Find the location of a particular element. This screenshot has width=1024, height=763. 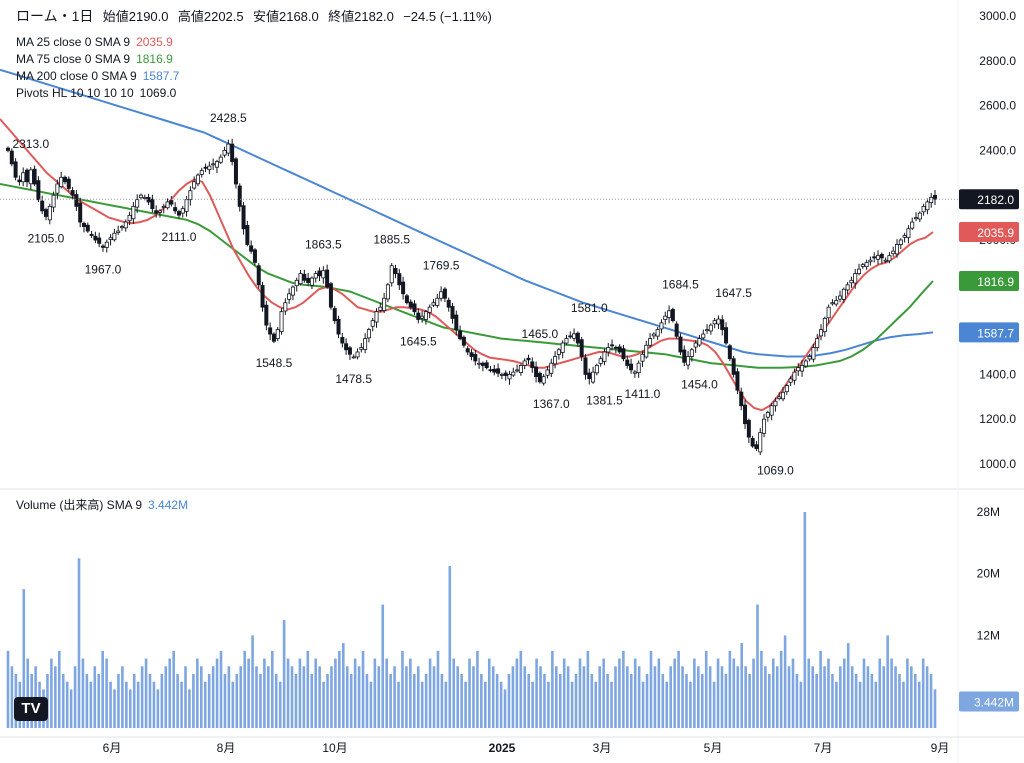

symbol-title: ローム・1日 is located at coordinates (55, 16).